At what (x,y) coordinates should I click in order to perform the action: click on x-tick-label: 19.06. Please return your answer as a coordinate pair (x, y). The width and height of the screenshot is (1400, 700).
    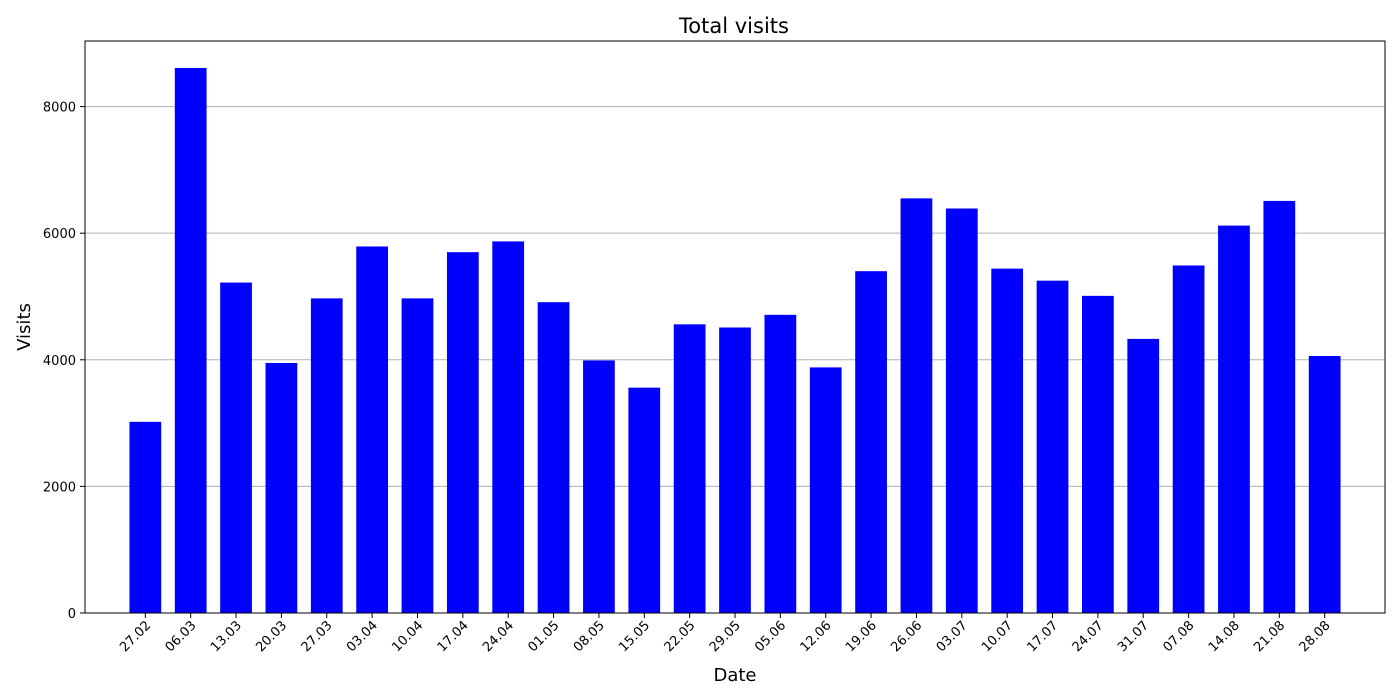
    Looking at the image, I should click on (861, 636).